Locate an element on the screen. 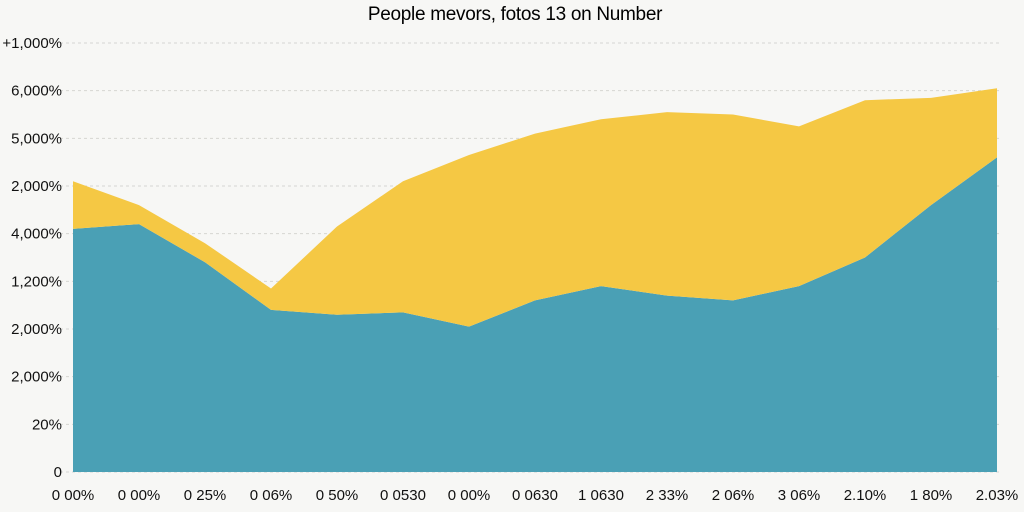 The width and height of the screenshot is (1024, 512). x-tick-label: 3 06% is located at coordinates (799, 495).